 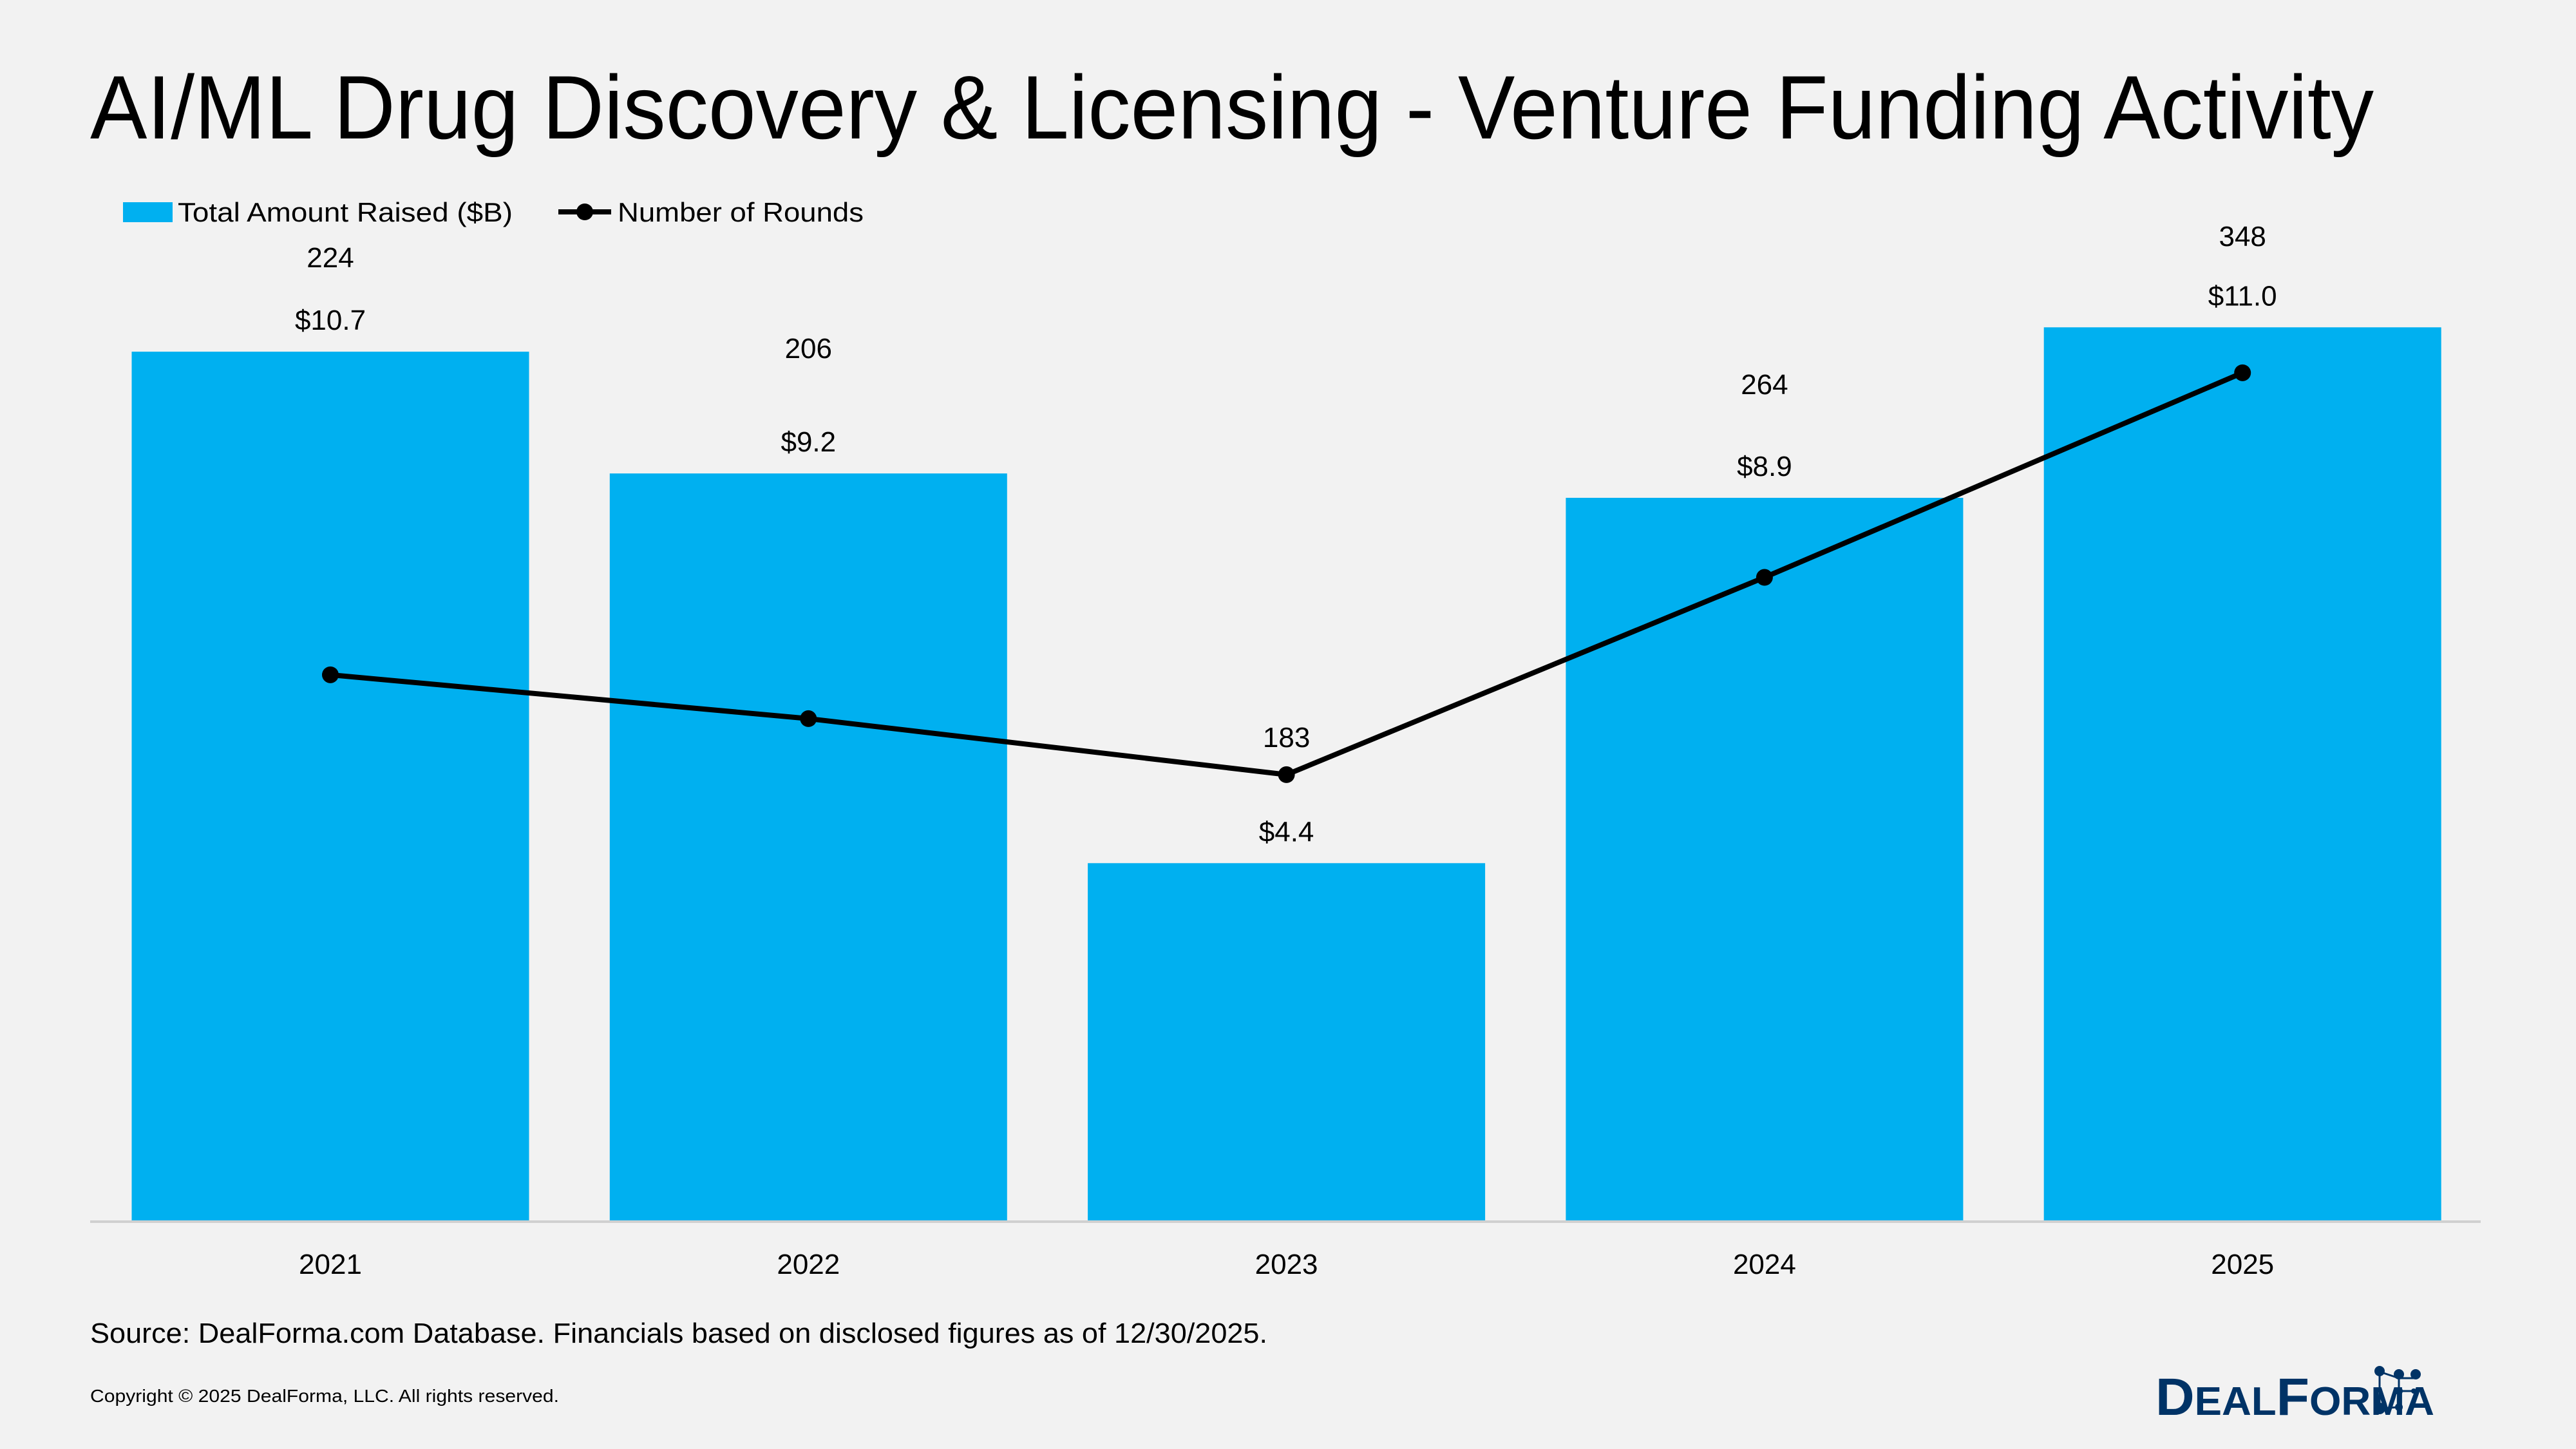 I want to click on rounds-label-2023: 183, so click(x=1287, y=738).